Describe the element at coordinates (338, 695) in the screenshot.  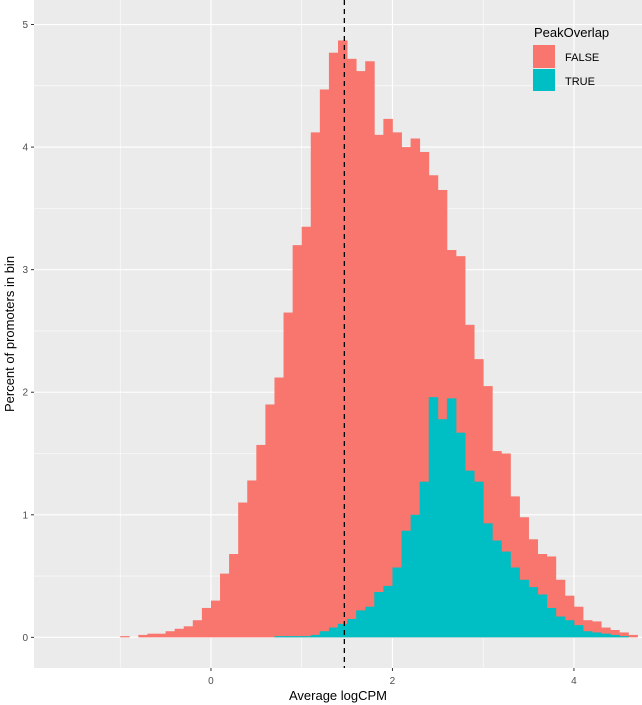
I see `x-axis-title: Average logCPM` at that location.